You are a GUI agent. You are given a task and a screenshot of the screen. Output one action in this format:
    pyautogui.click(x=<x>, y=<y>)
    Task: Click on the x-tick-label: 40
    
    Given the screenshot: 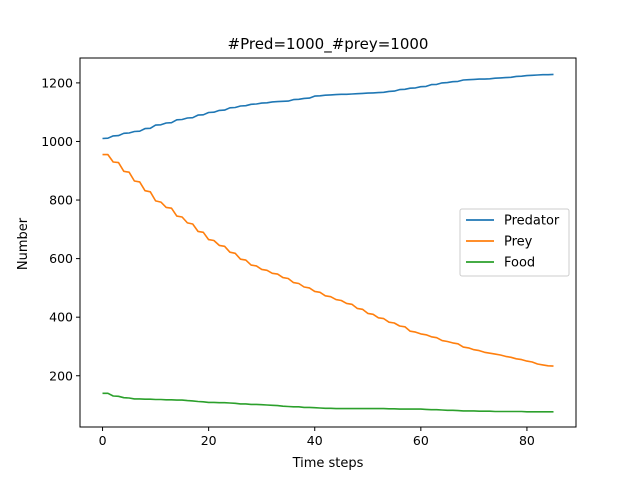 What is the action you would take?
    pyautogui.click(x=315, y=440)
    